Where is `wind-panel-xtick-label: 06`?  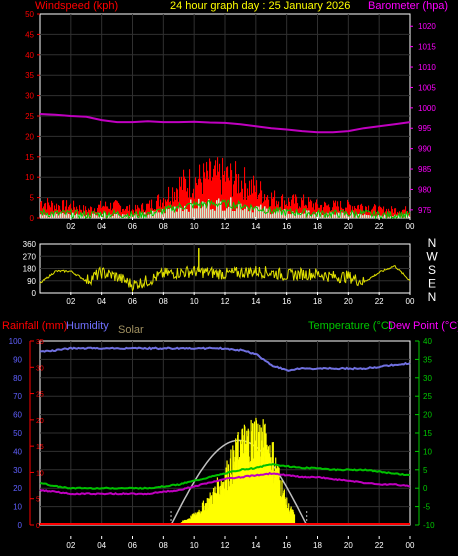
wind-panel-xtick-label: 06 is located at coordinates (132, 226).